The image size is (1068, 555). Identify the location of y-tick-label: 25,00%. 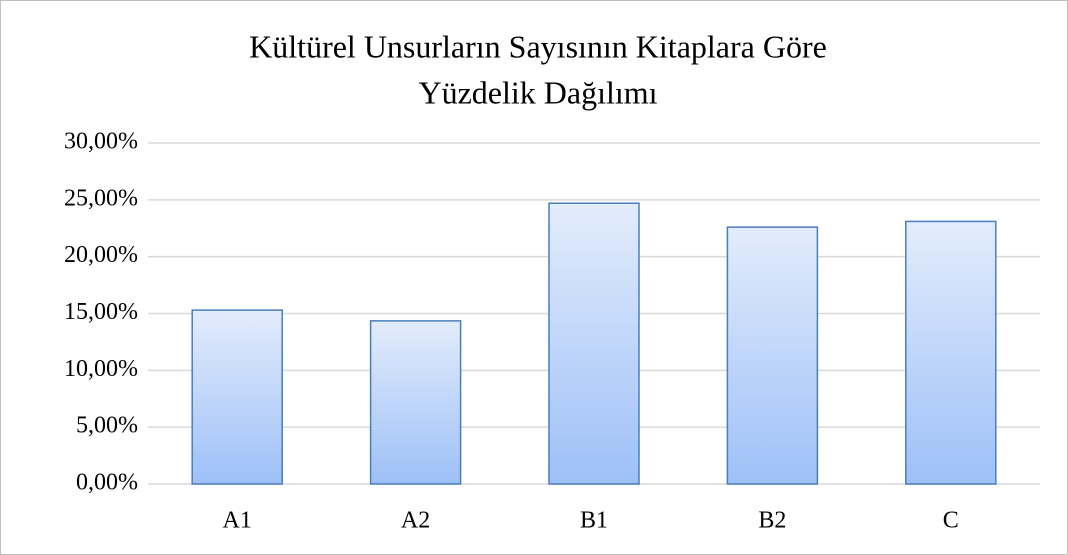
(101, 198).